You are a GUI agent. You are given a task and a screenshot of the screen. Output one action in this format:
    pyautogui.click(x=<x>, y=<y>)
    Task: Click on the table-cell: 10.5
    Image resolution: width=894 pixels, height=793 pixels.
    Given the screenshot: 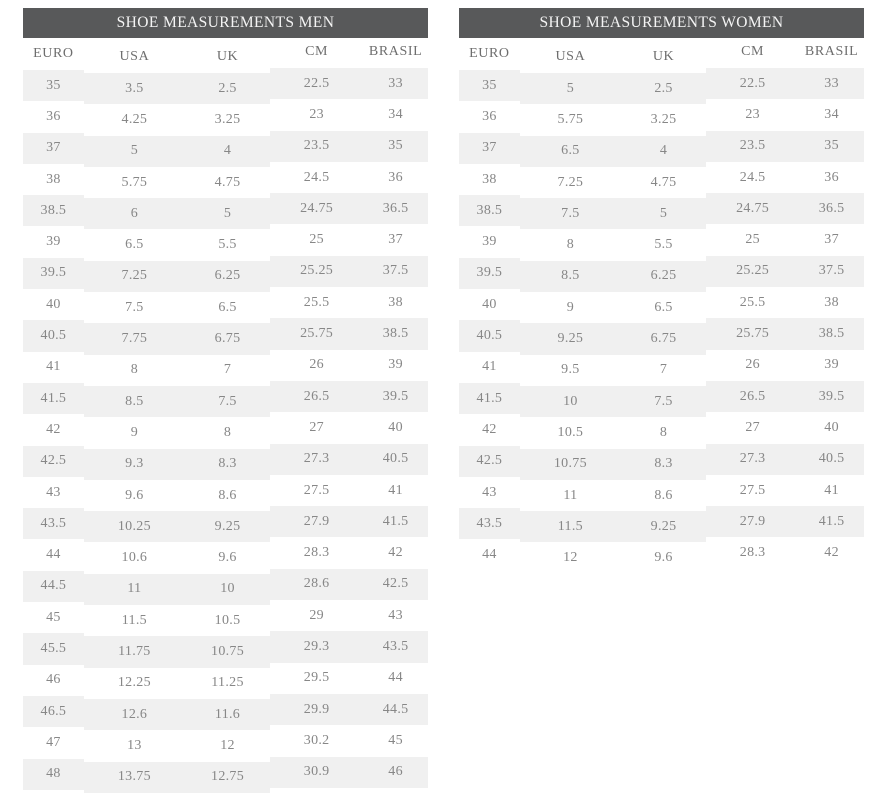 What is the action you would take?
    pyautogui.click(x=570, y=432)
    